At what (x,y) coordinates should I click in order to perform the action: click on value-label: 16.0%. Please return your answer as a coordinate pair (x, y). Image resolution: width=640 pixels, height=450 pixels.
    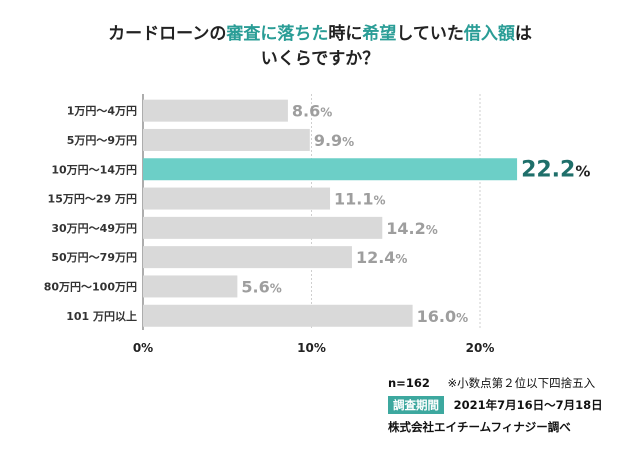
    Looking at the image, I should click on (443, 316).